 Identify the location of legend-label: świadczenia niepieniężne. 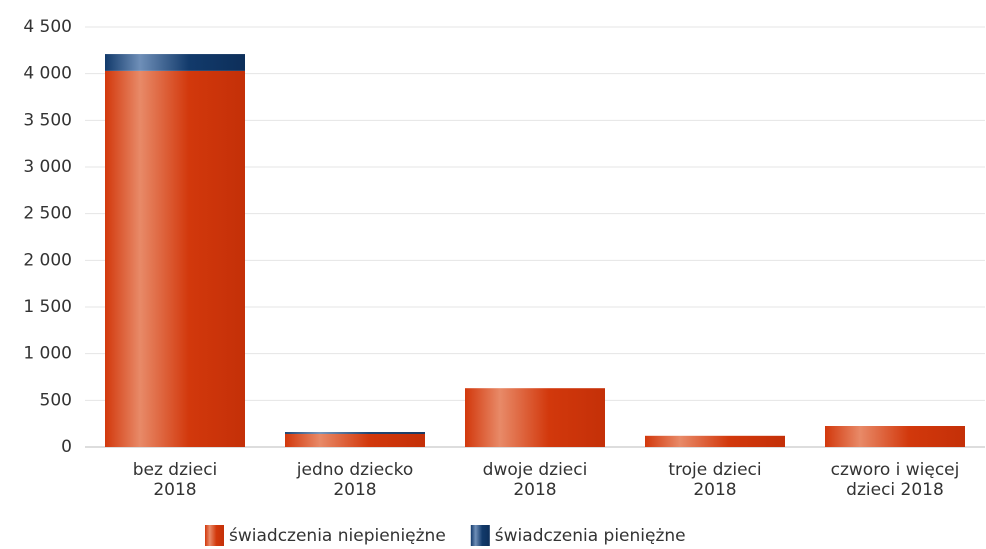
(337, 536).